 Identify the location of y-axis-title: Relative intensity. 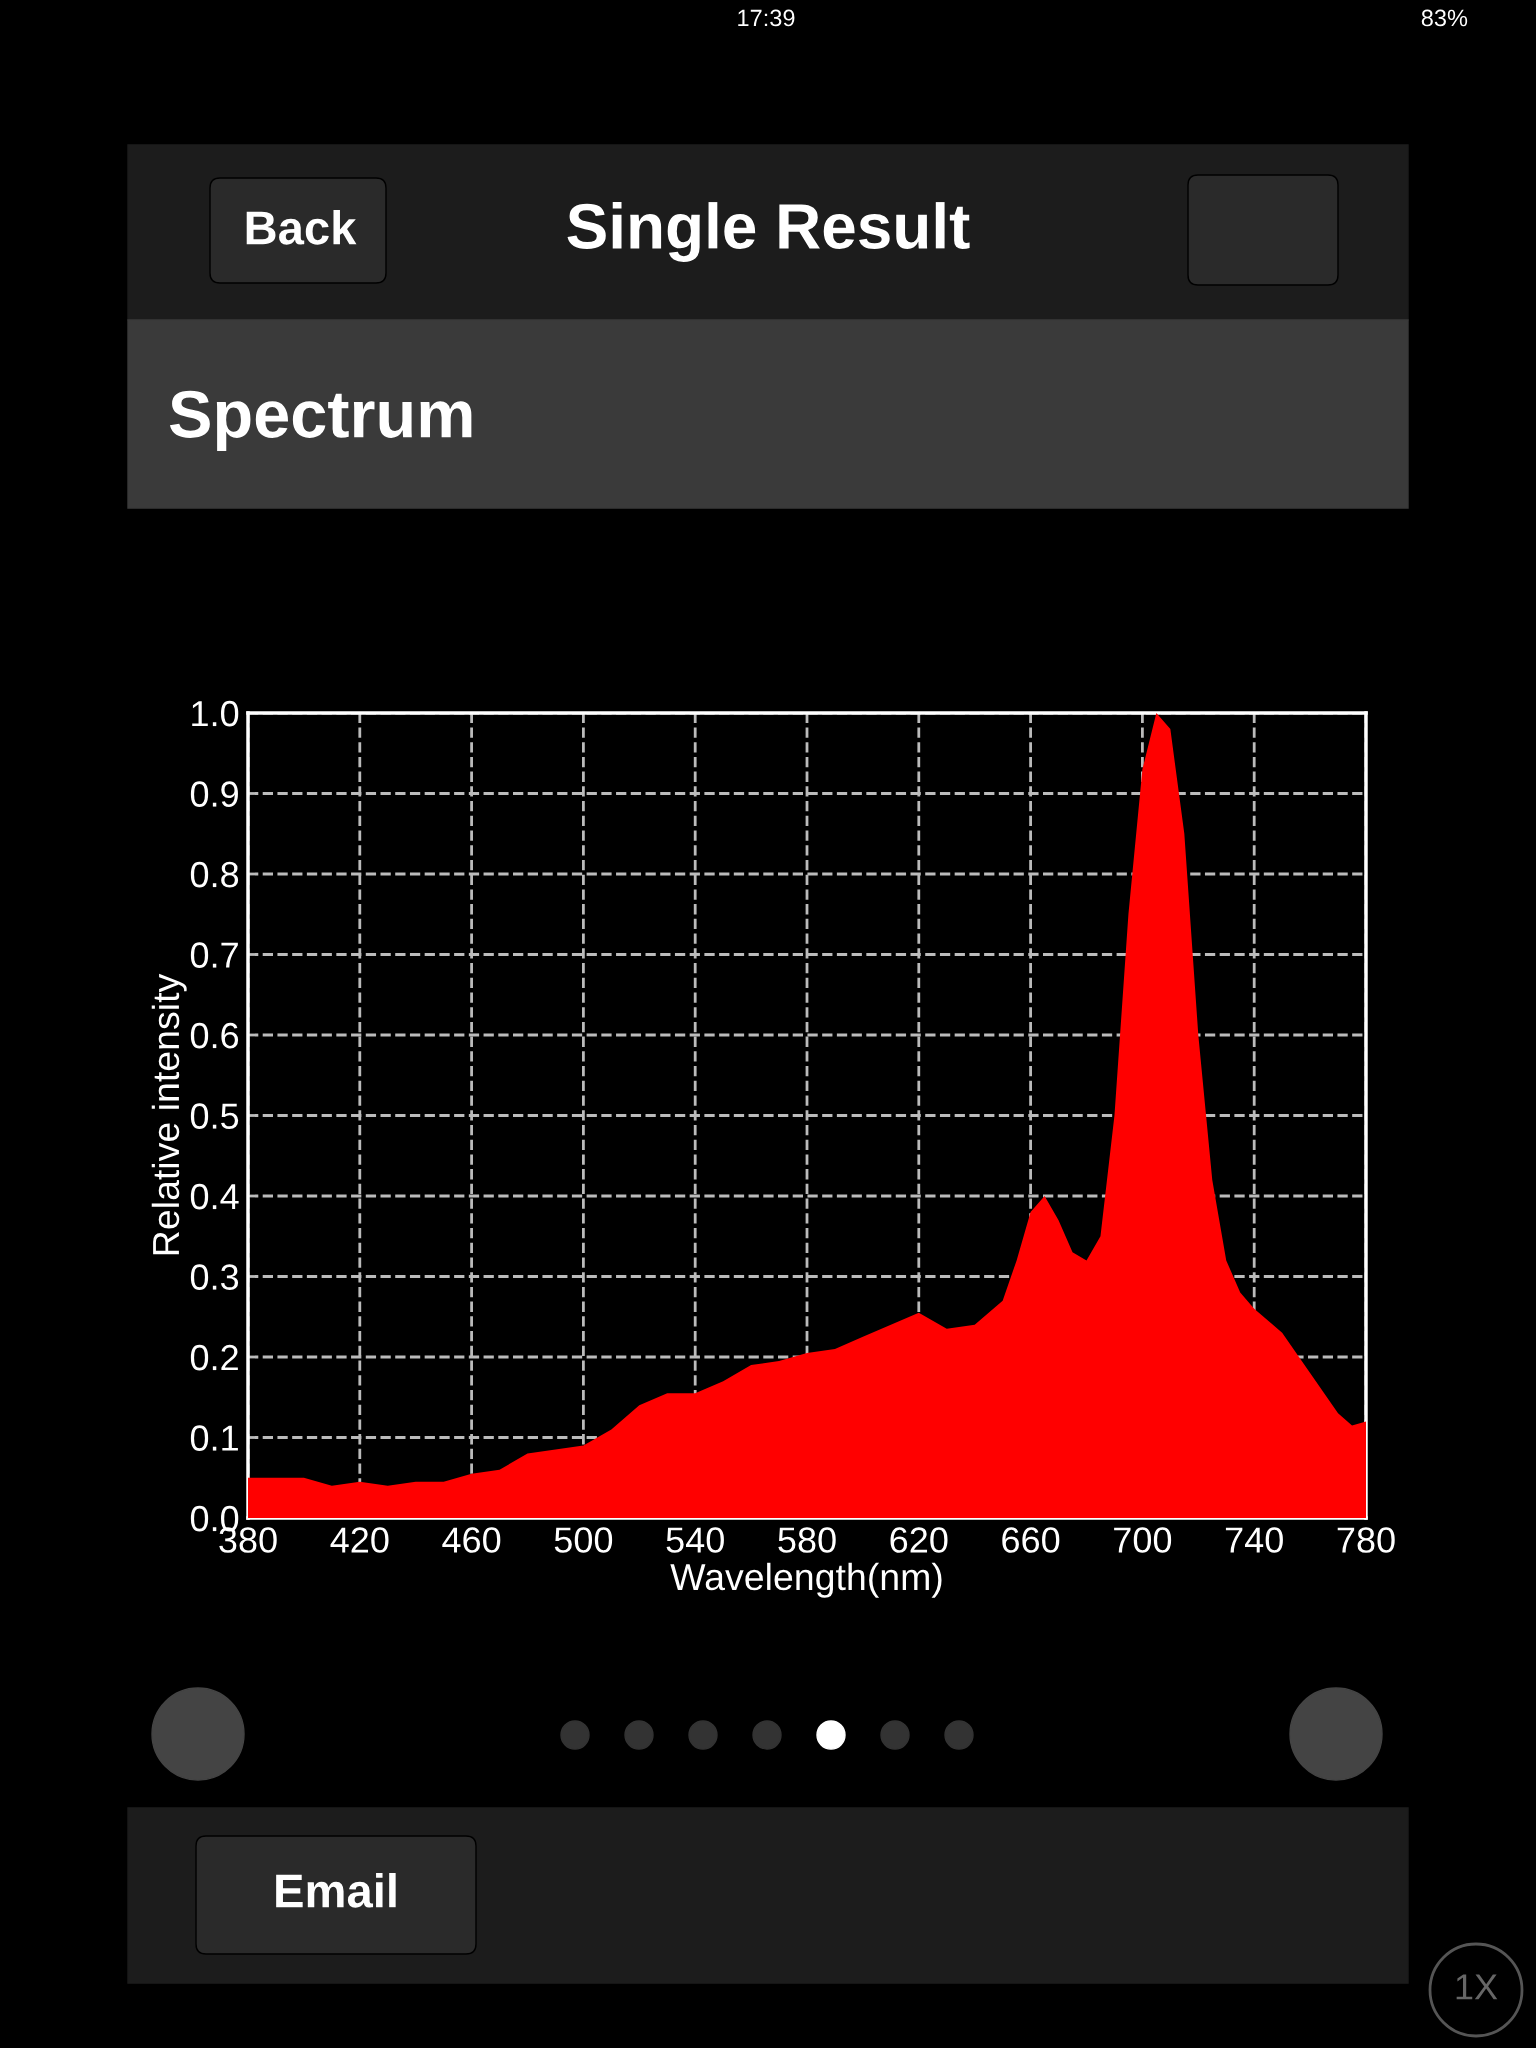
(169, 1114).